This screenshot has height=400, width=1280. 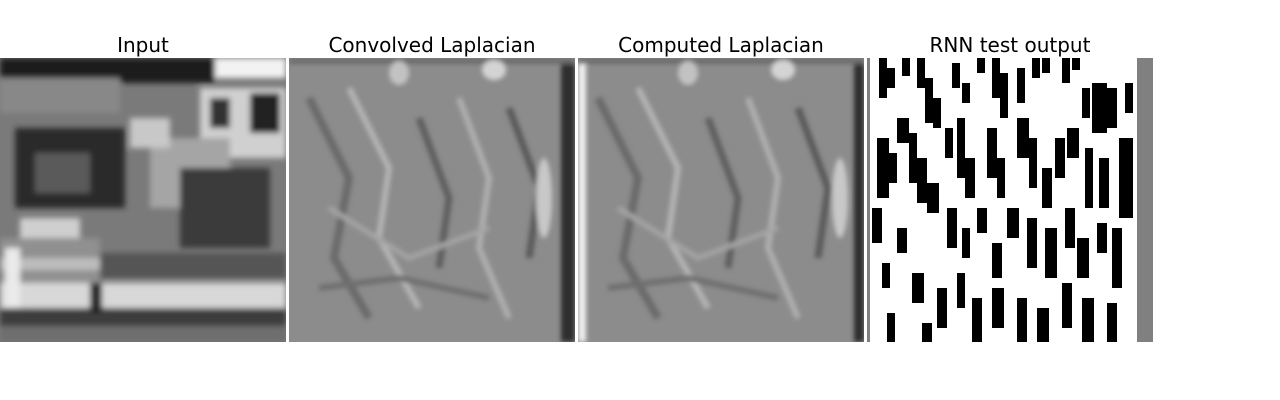 What do you see at coordinates (721, 45) in the screenshot?
I see `panel-title-computed-laplacian: Computed Laplacian` at bounding box center [721, 45].